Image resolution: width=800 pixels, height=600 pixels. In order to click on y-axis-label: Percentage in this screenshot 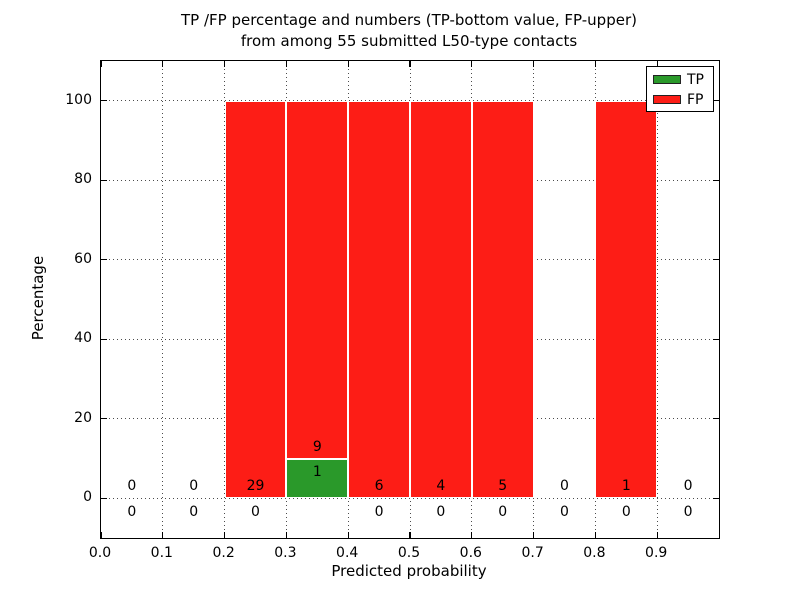, I will do `click(38, 298)`.